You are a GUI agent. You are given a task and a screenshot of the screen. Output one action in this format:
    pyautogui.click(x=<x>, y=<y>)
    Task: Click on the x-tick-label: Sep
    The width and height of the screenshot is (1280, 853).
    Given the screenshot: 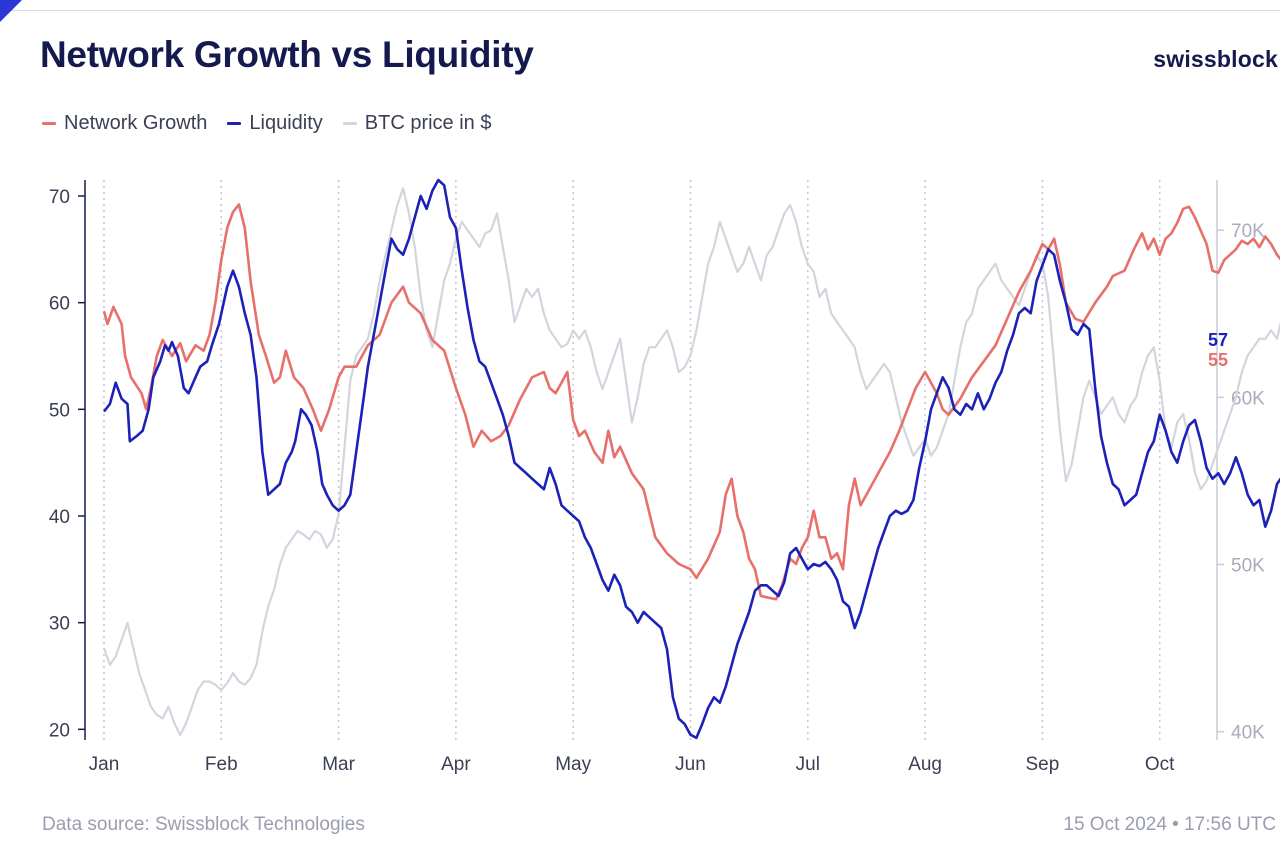 What is the action you would take?
    pyautogui.click(x=1042, y=764)
    